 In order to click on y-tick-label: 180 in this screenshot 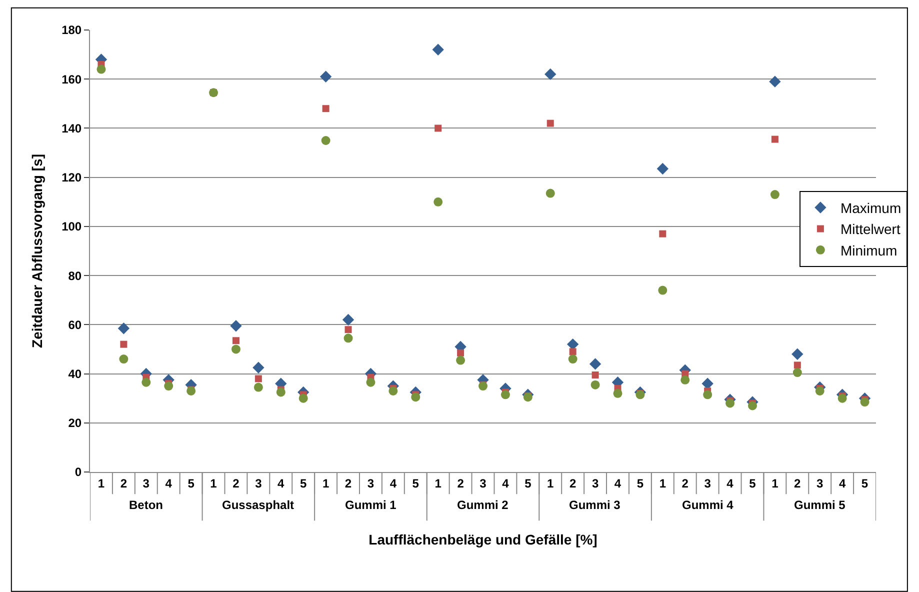, I will do `click(72, 30)`.